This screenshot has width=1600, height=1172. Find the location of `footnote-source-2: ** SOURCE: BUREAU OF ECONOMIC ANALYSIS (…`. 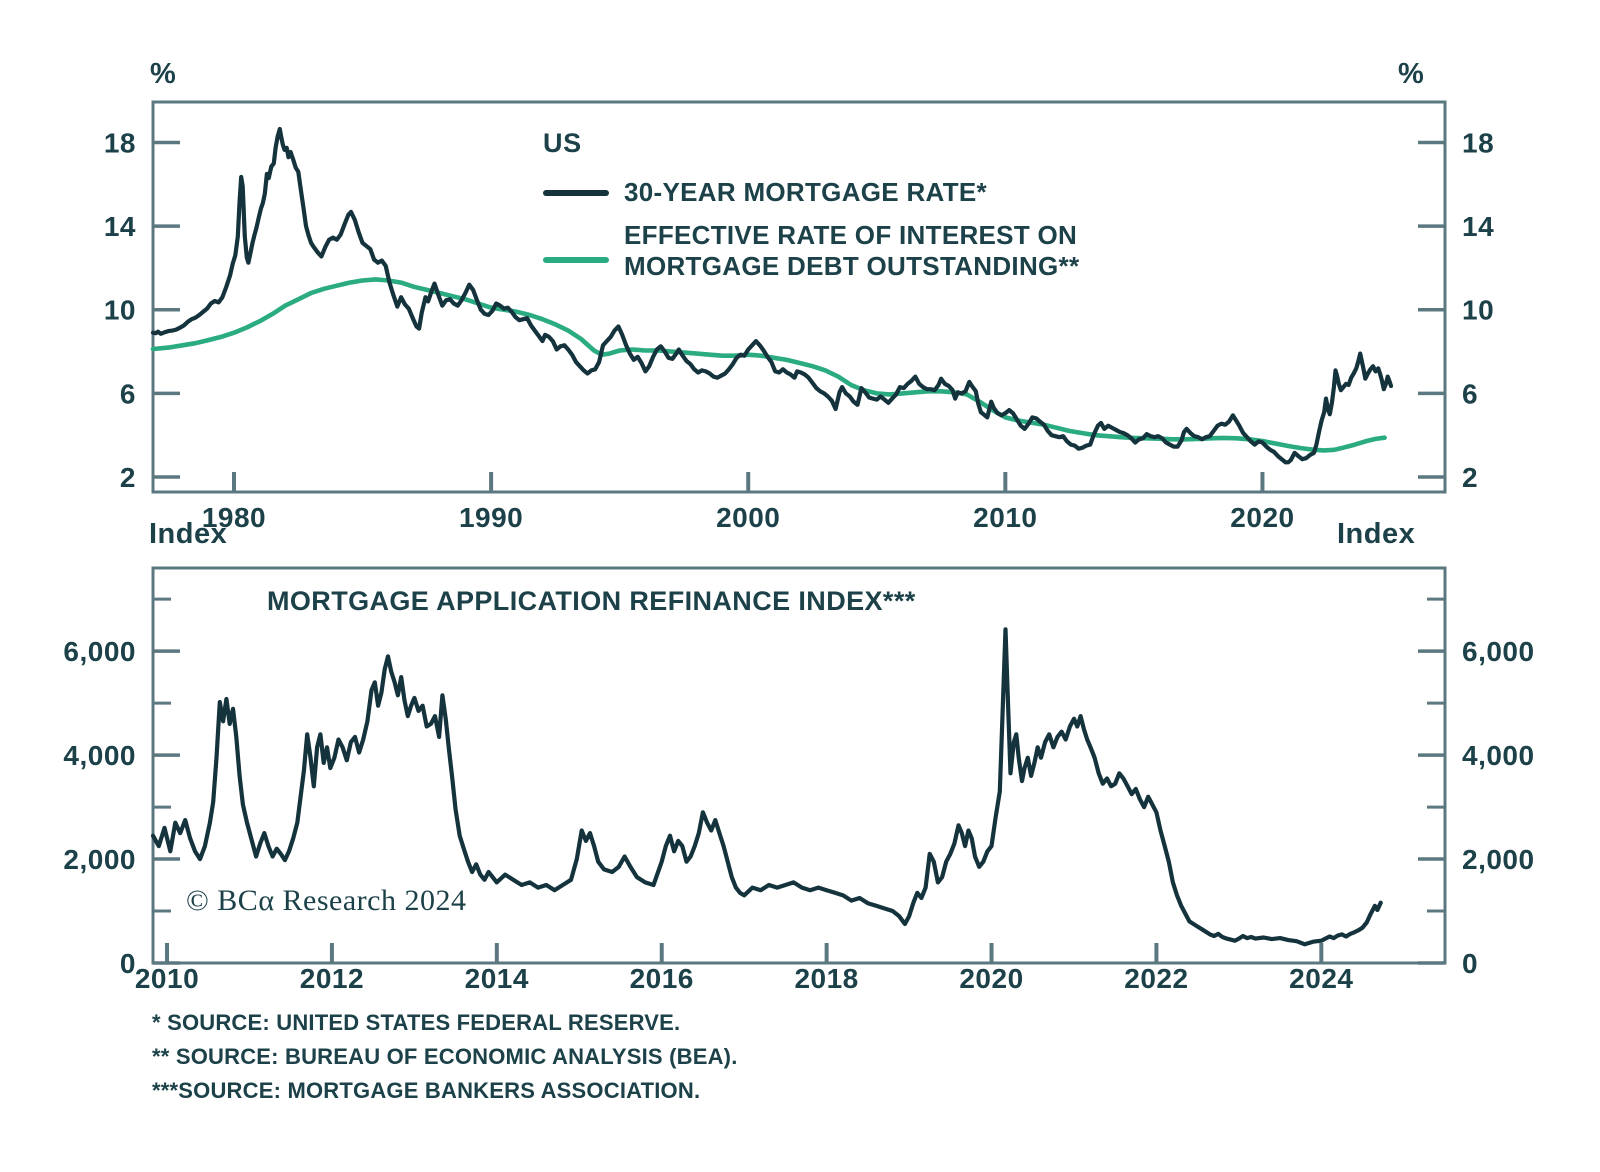

footnote-source-2: ** SOURCE: BUREAU OF ECONOMIC ANALYSIS (… is located at coordinates (445, 1056).